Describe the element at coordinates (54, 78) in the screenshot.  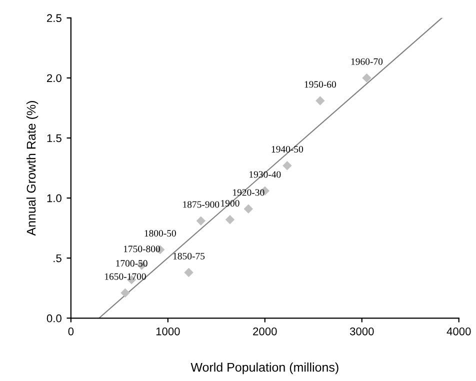
I see `y-tick-label: 2.0` at that location.